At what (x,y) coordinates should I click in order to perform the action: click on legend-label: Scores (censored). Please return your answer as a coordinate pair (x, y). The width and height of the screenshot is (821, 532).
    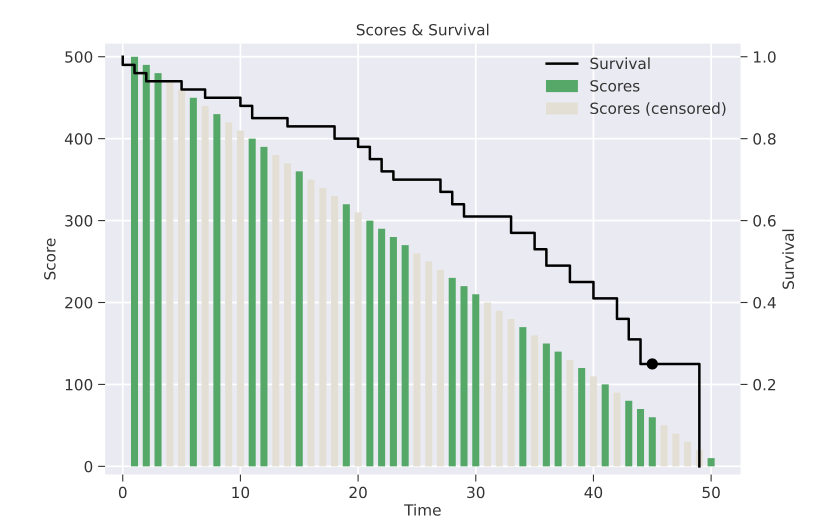
    Looking at the image, I should click on (658, 109).